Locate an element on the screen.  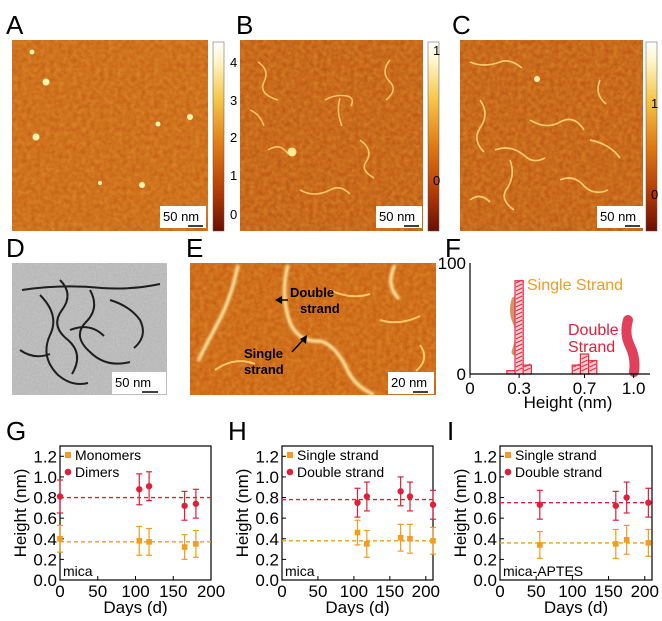
scale-label-c: 50 nm is located at coordinates (618, 216).